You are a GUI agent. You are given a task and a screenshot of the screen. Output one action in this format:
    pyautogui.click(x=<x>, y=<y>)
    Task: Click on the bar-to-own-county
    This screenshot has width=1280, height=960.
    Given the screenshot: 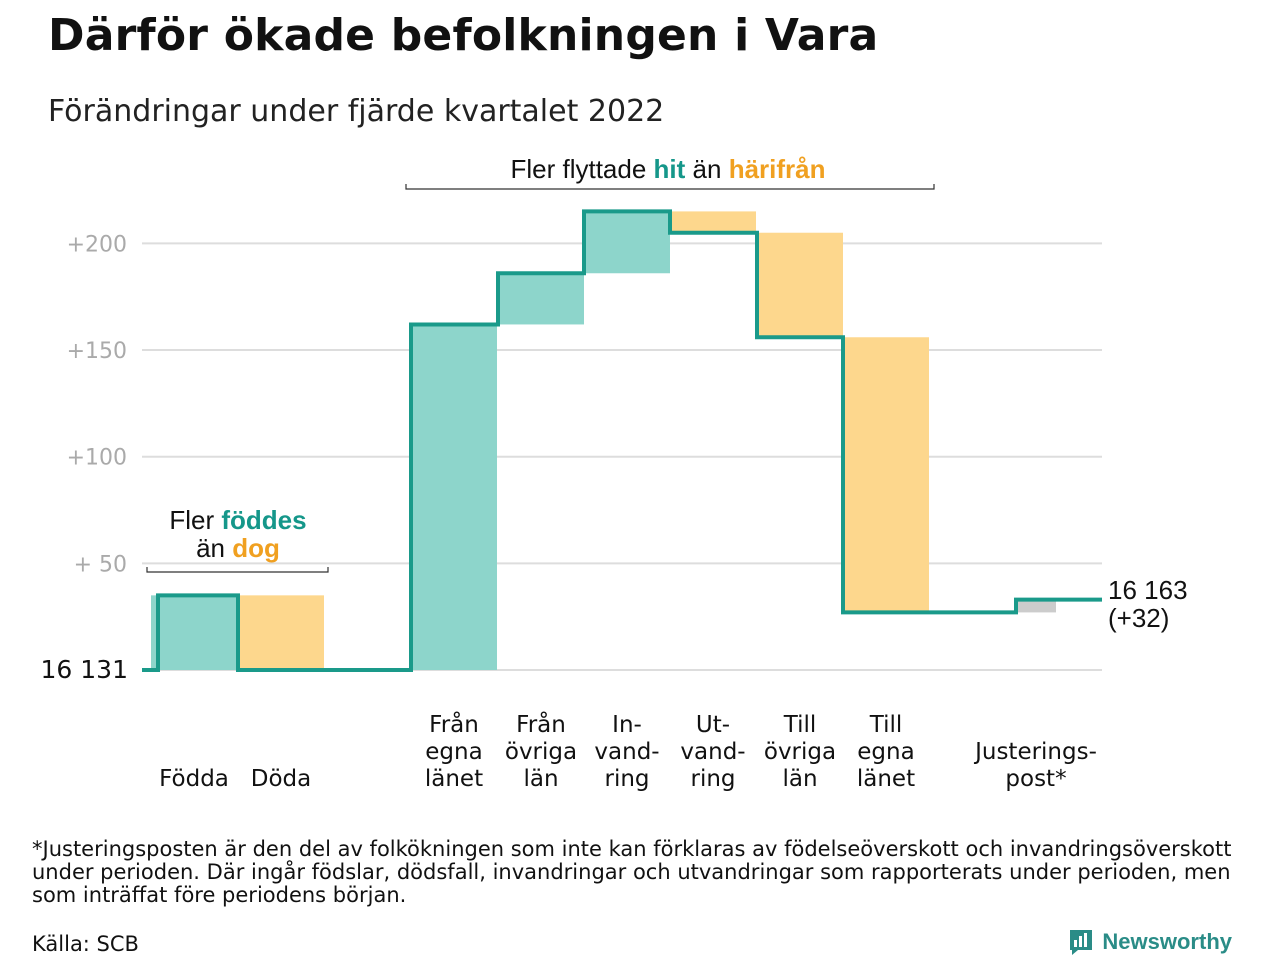 What is the action you would take?
    pyautogui.click(x=886, y=475)
    